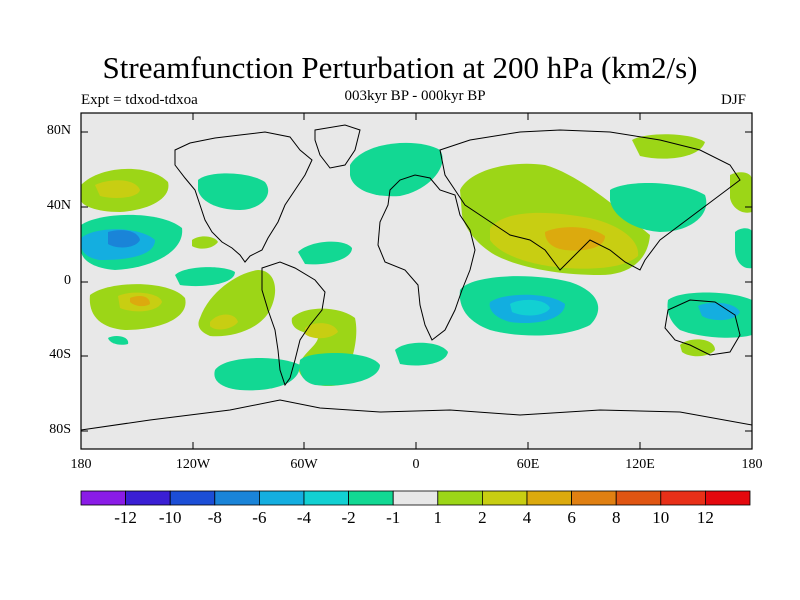  What do you see at coordinates (58, 130) in the screenshot?
I see `lat-tick-label: 80N` at bounding box center [58, 130].